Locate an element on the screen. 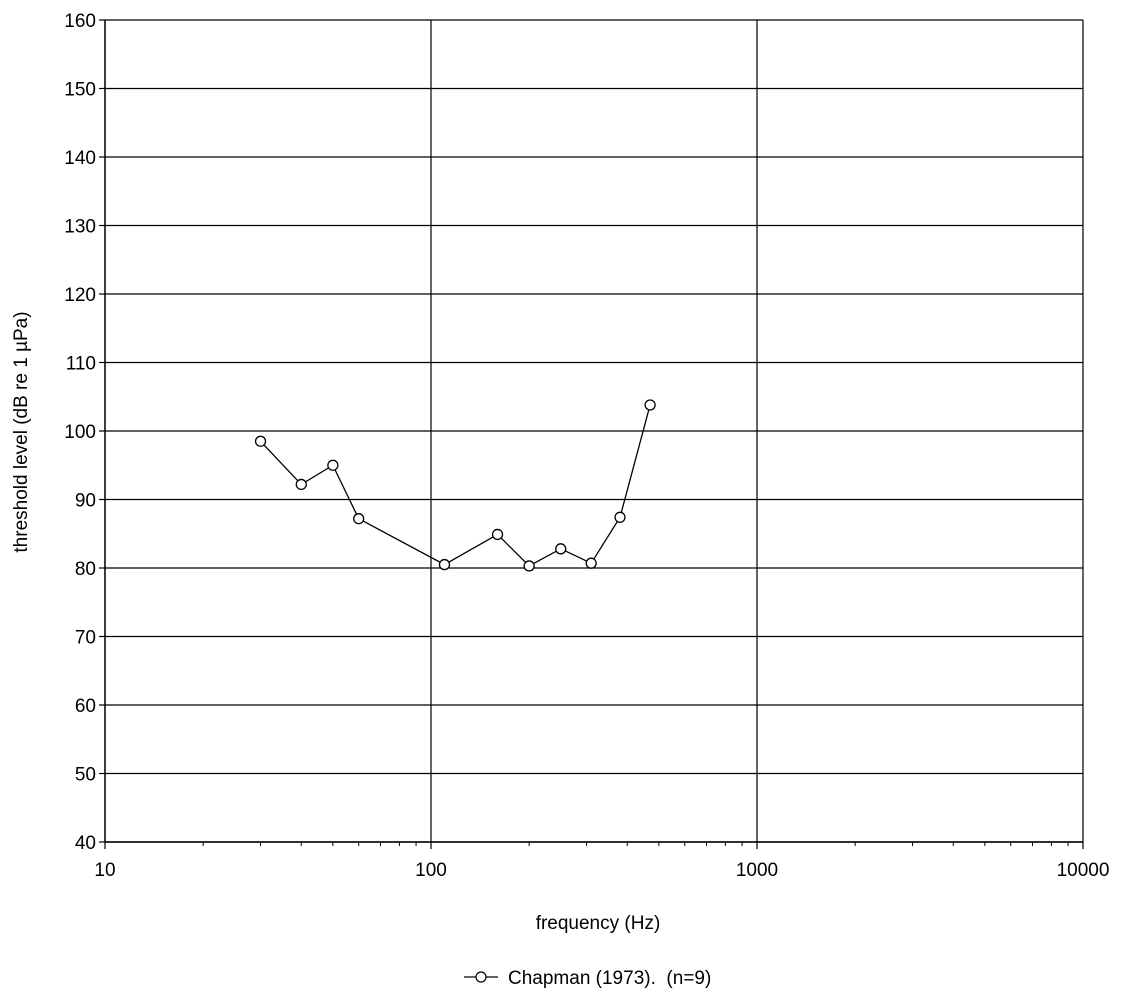 This screenshot has width=1121, height=996. series-line is located at coordinates (455, 485).